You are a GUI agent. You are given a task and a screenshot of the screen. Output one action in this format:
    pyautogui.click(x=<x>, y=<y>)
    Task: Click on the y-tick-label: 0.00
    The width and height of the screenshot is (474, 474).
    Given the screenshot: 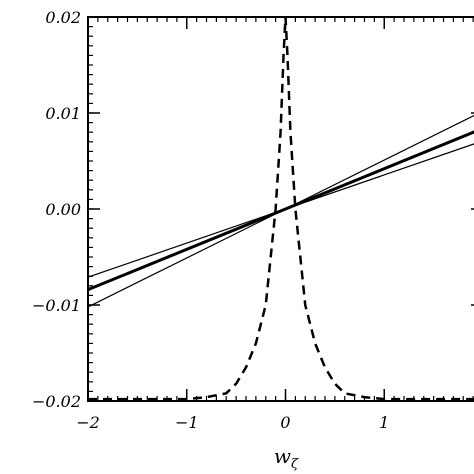 What is the action you would take?
    pyautogui.click(x=63, y=209)
    